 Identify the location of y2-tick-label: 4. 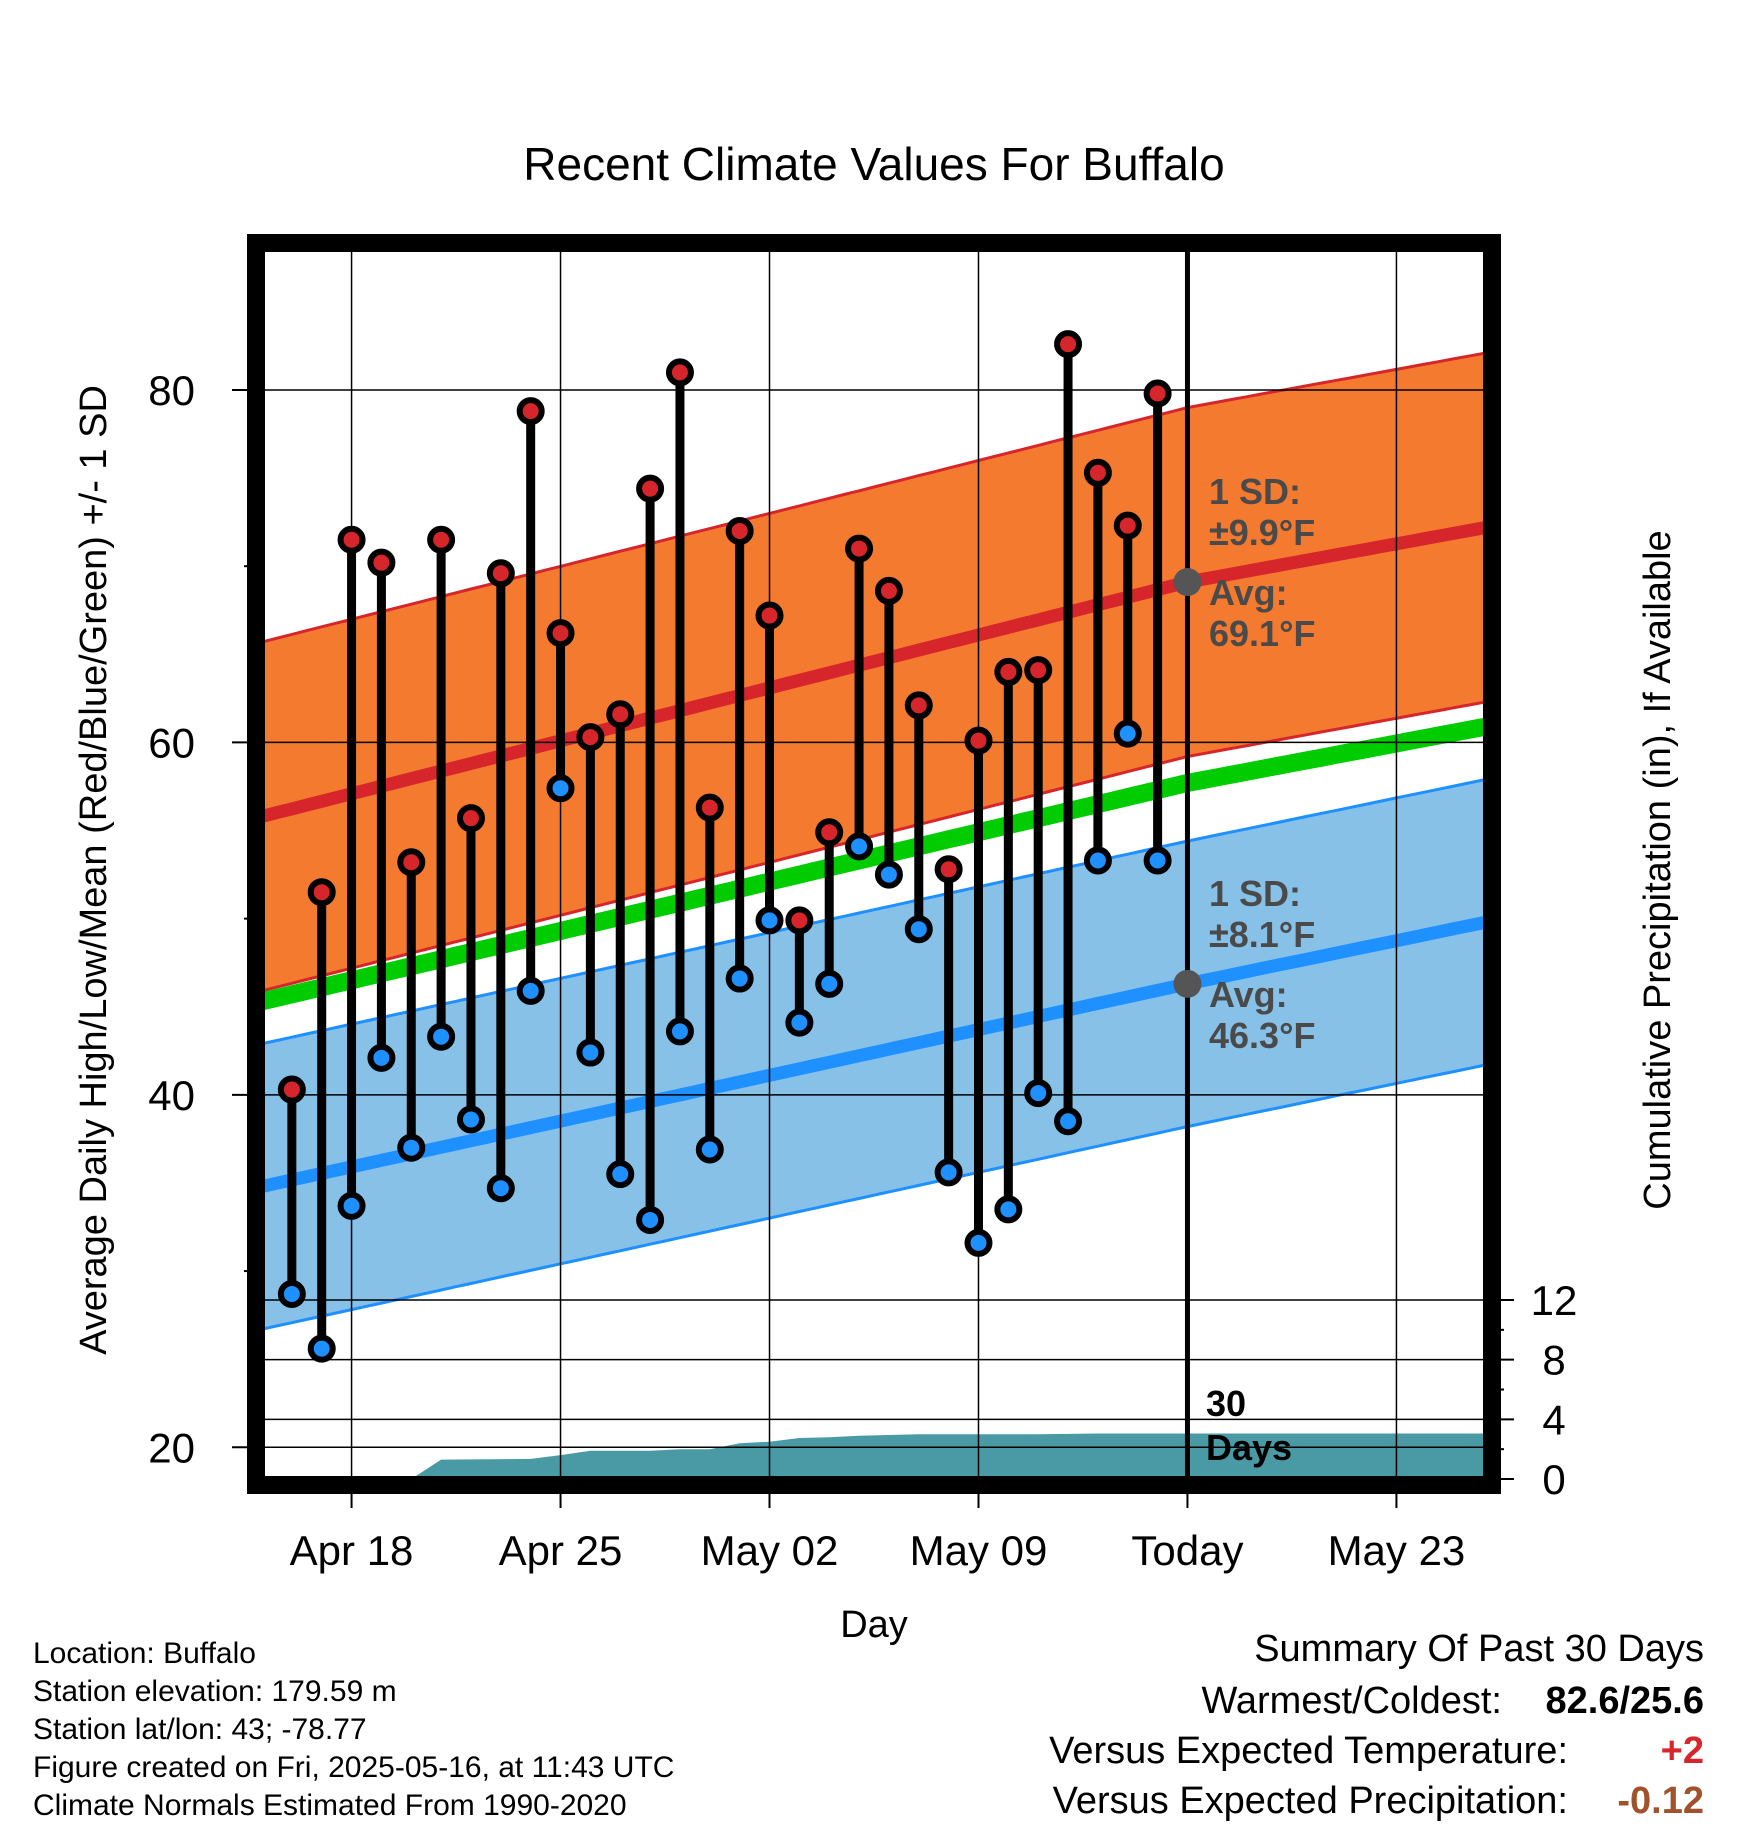
(1553, 1419).